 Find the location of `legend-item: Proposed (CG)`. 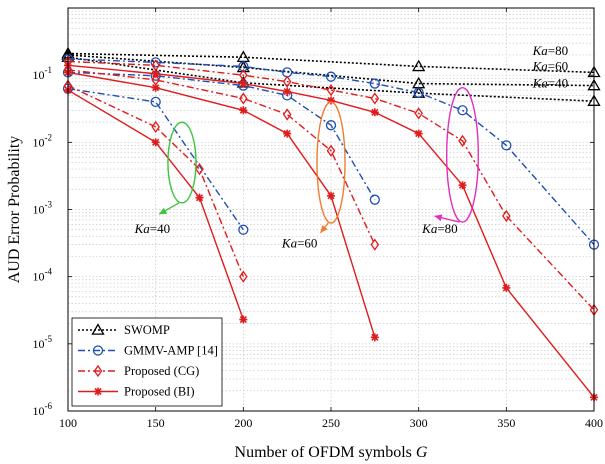

legend-item: Proposed (CG) is located at coordinates (138, 371).